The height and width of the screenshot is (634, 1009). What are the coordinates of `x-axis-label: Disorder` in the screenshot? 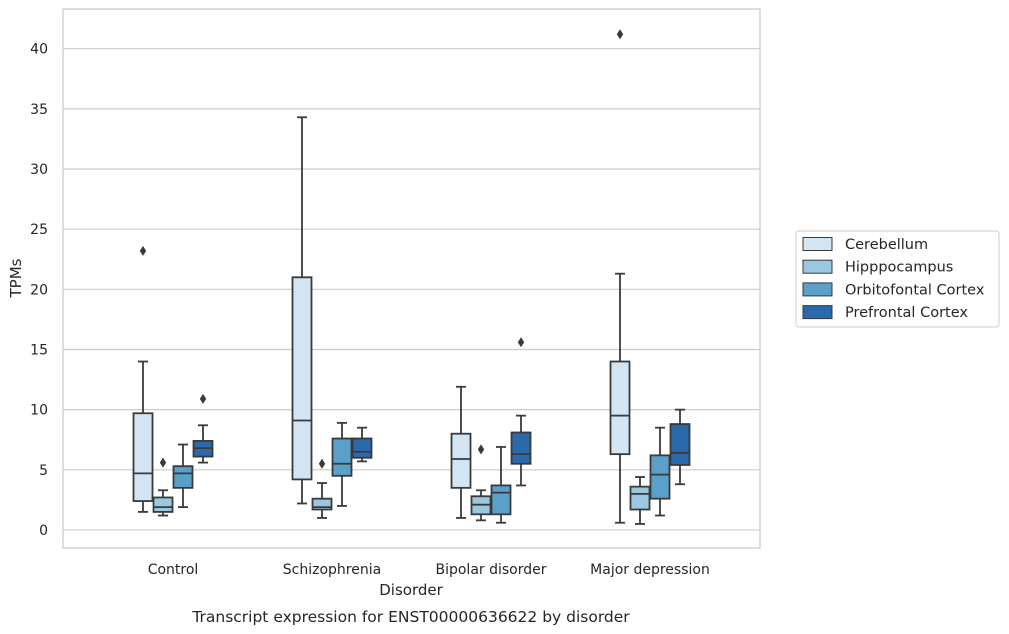 It's located at (411, 590).